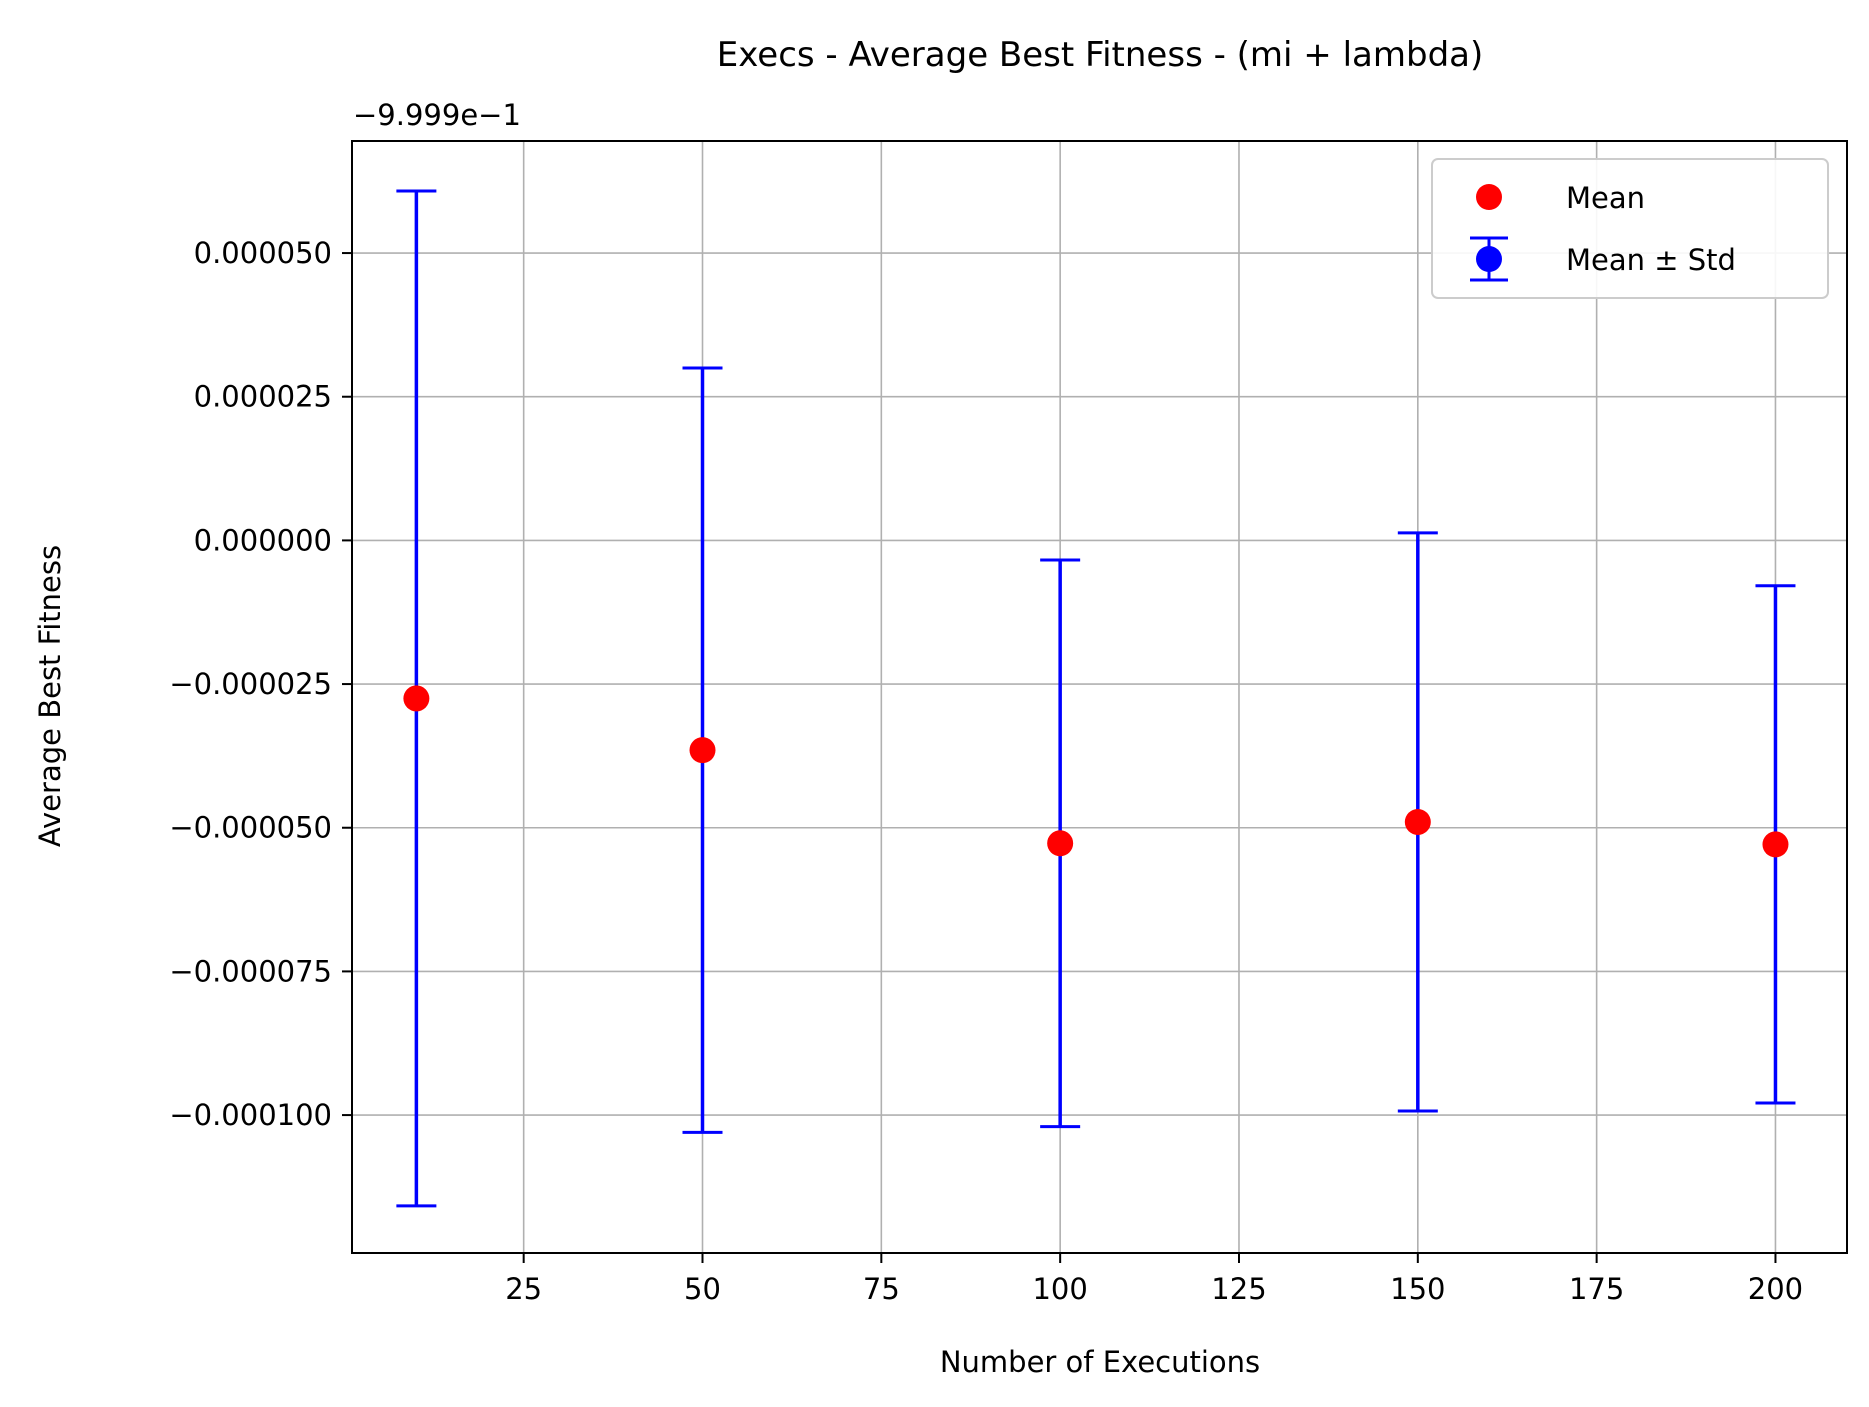 This screenshot has height=1407, width=1869. What do you see at coordinates (1605, 198) in the screenshot?
I see `legend-mean-label: Mean` at bounding box center [1605, 198].